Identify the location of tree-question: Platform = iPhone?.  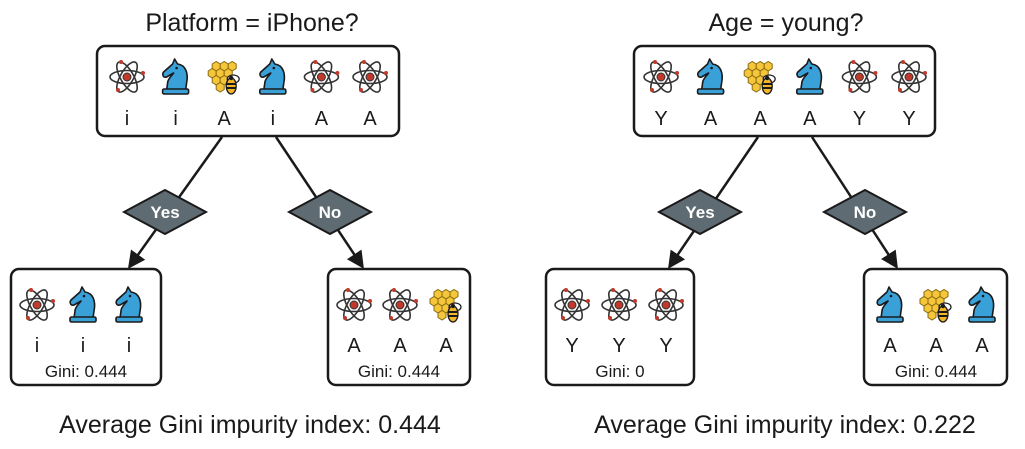
(251, 23).